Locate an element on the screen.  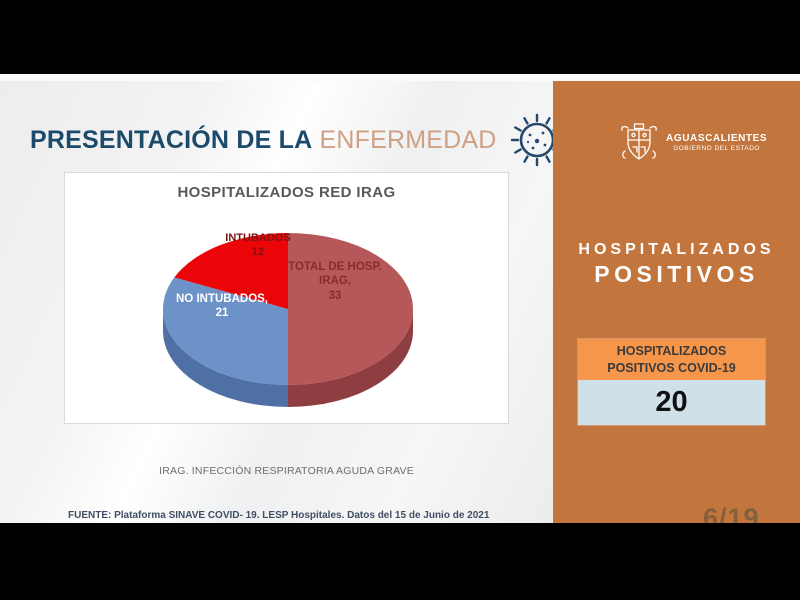
stat-label: HOSPITALIZADOS POSITIVOS COVID-19 is located at coordinates (671, 359).